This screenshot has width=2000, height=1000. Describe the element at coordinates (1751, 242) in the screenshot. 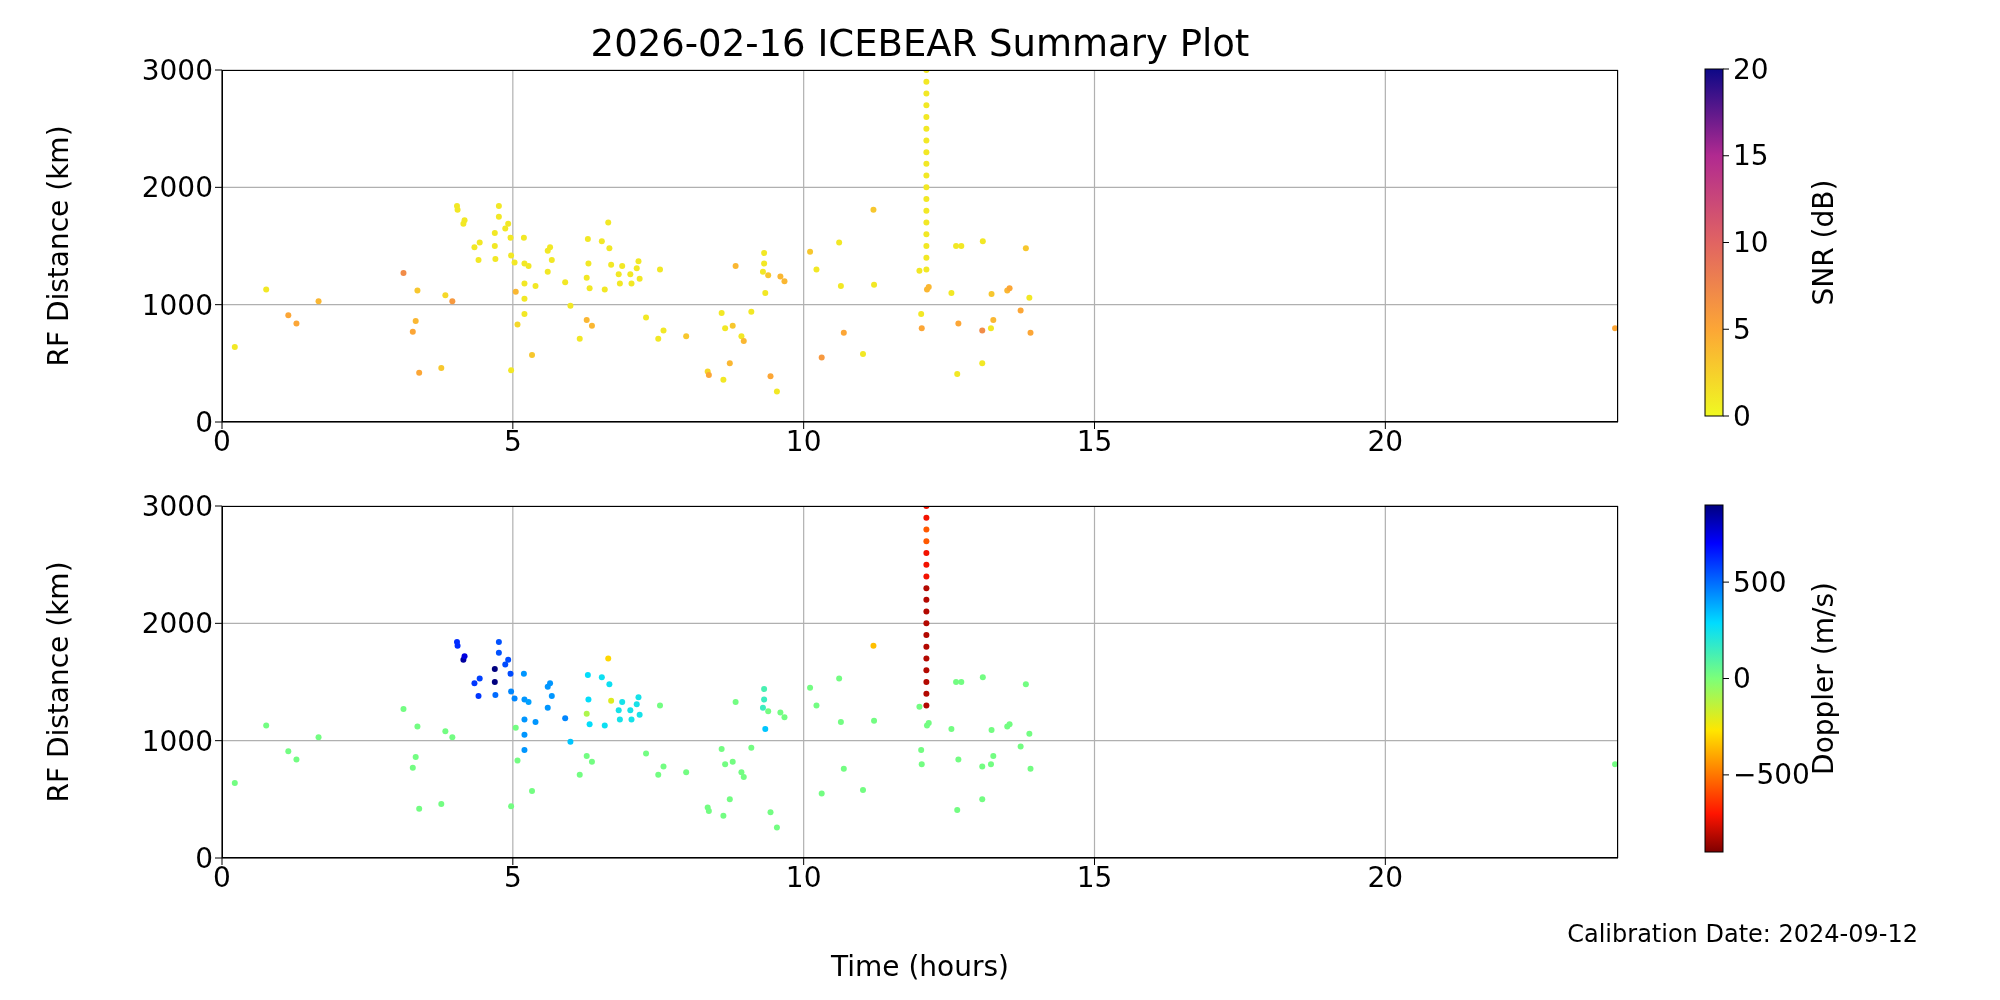

I see `color-bar-label: 10` at that location.